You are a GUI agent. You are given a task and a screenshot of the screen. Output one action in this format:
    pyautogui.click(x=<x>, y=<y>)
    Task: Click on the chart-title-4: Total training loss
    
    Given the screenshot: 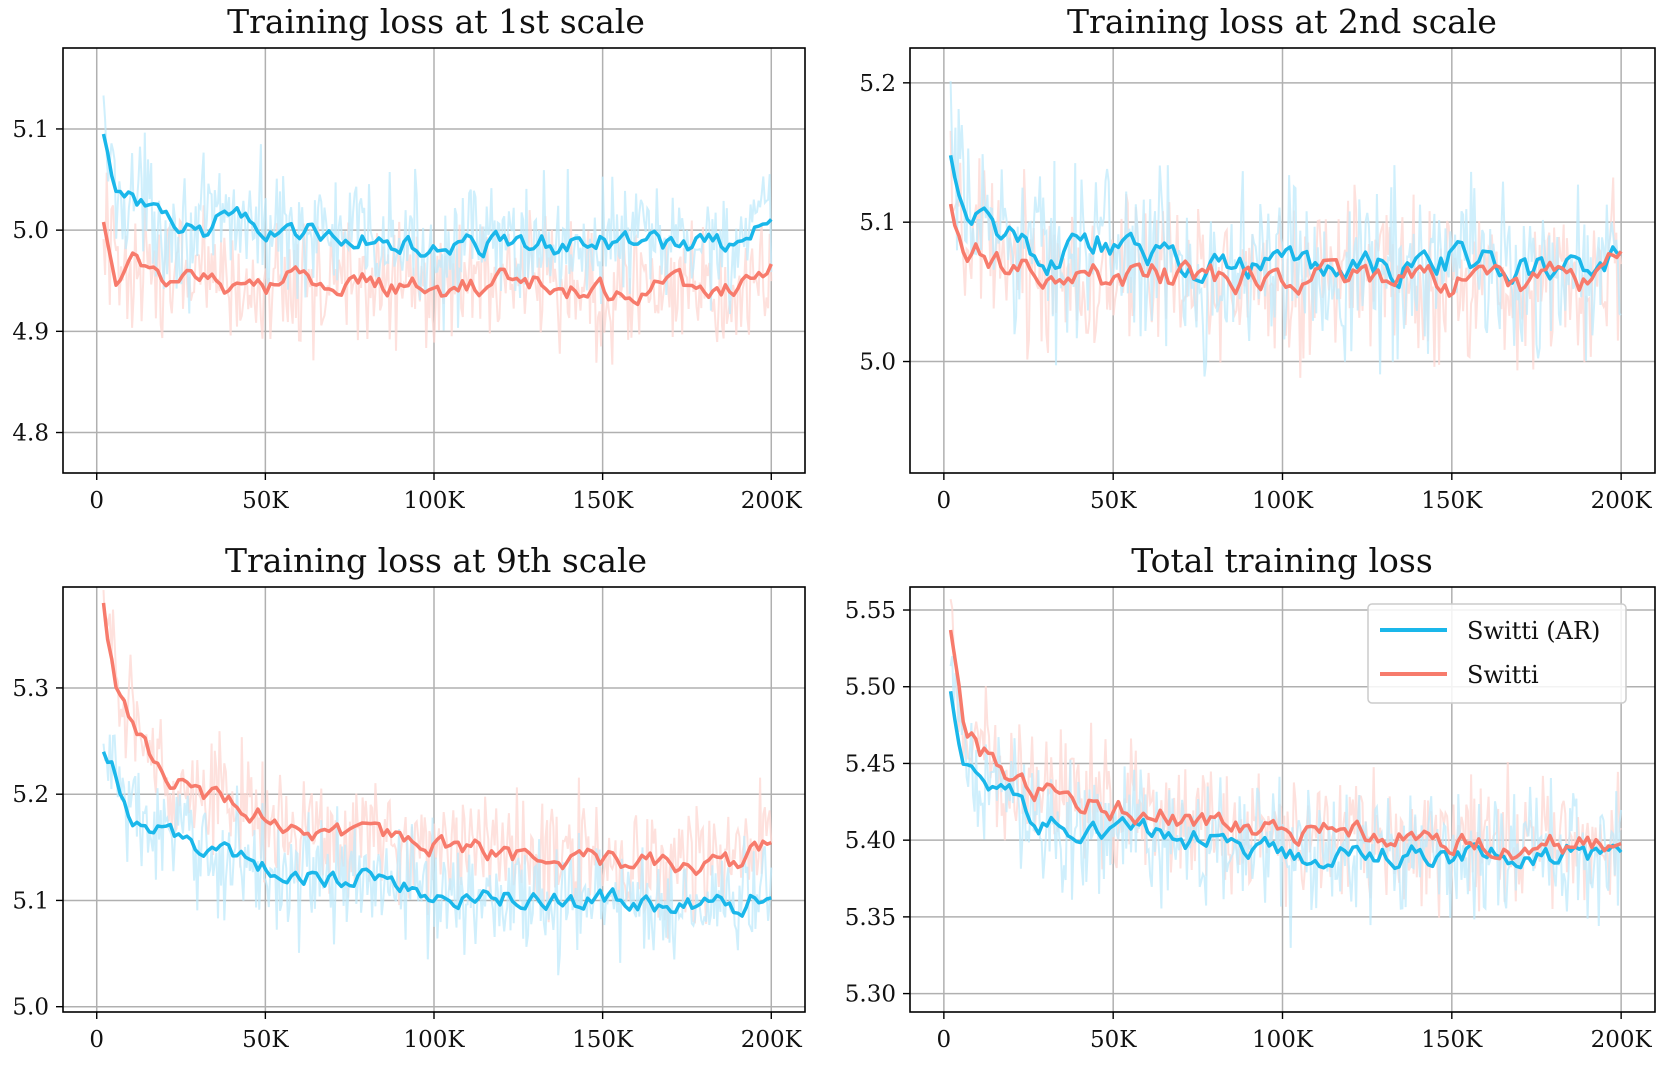 What is the action you would take?
    pyautogui.click(x=1282, y=560)
    